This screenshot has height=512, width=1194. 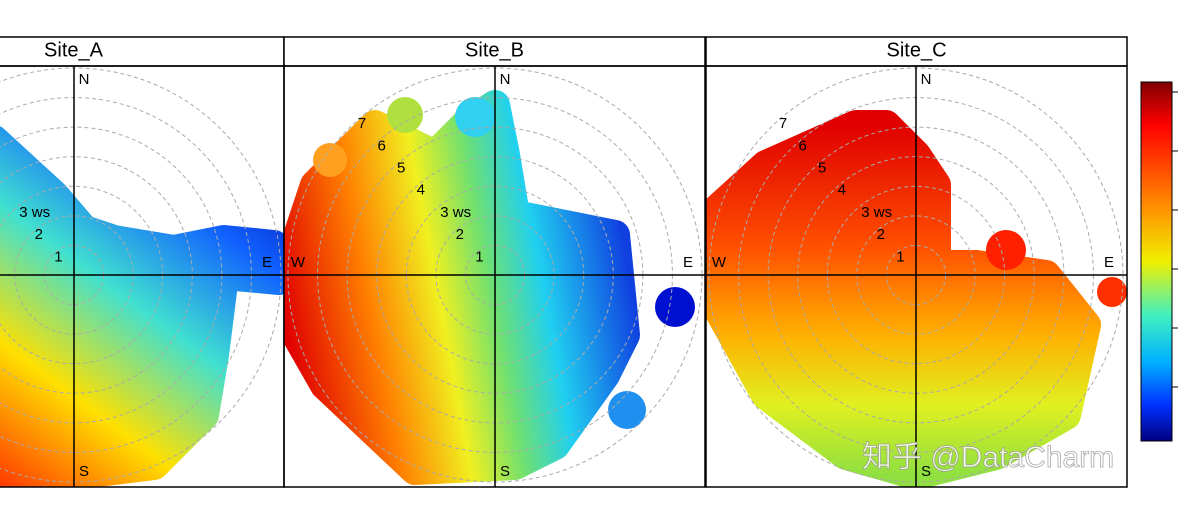 I want to click on color-bar, so click(x=1156, y=261).